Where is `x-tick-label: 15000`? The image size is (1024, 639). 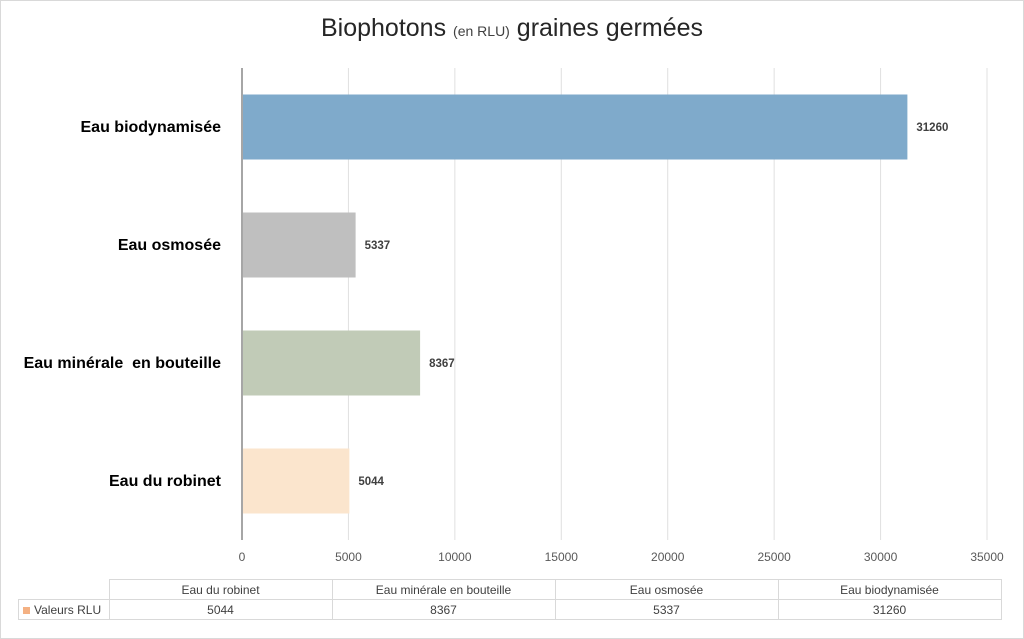 x-tick-label: 15000 is located at coordinates (562, 557).